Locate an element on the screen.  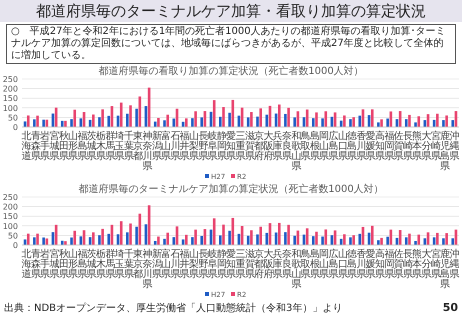
text: ○ 平成27年と令和2年における1年間の死亡者1000人あたりの都道府県毎の看取り加算･ターミナルケア加算の算定回数については、地域毎にばらつきがあるが、平成27年度と比較して全体的に増加している。 is located at coordinates (231, 44).